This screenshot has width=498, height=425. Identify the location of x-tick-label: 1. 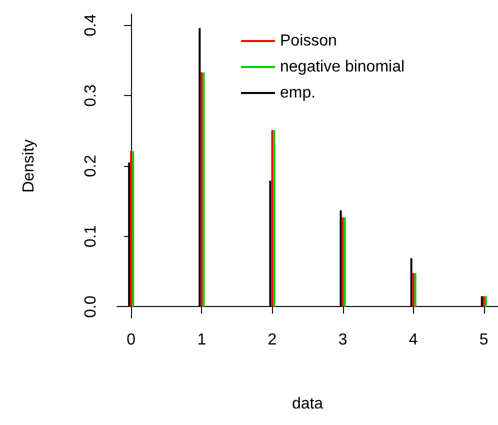
(201, 340).